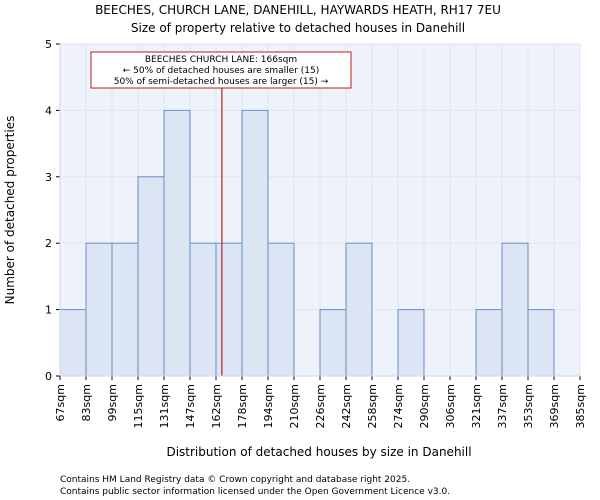 This screenshot has width=600, height=500. What do you see at coordinates (52, 210) in the screenshot?
I see `y-axis-ticks: 0 1 2 3 4 5` at bounding box center [52, 210].